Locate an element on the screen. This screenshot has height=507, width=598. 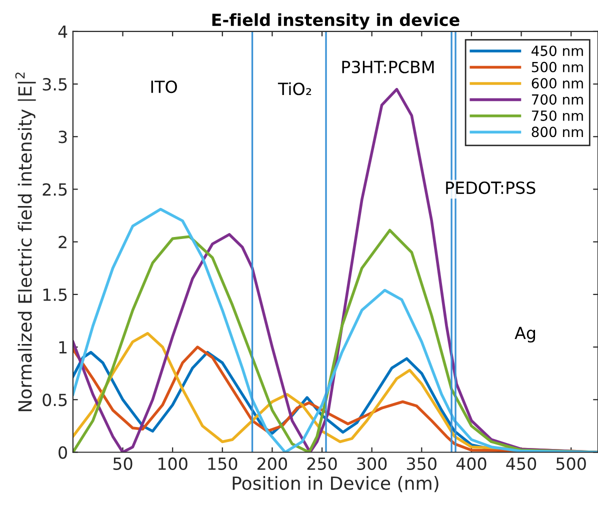
x-tick-label: 400 is located at coordinates (471, 463).